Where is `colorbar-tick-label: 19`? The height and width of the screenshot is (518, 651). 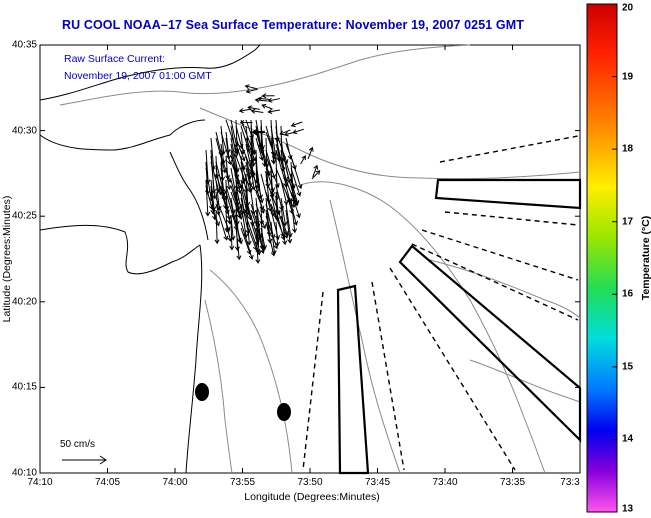 colorbar-tick-label: 19 is located at coordinates (628, 77).